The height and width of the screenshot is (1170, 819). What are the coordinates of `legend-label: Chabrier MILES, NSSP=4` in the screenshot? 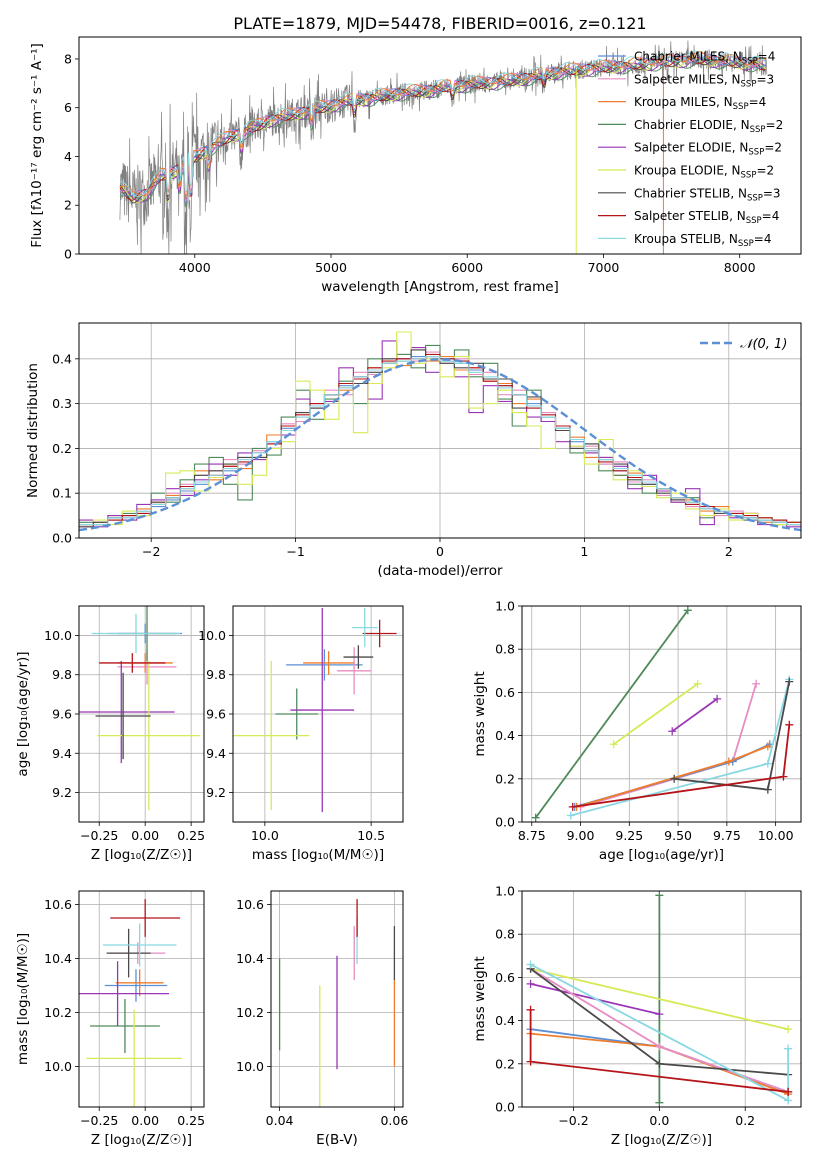 It's located at (704, 58).